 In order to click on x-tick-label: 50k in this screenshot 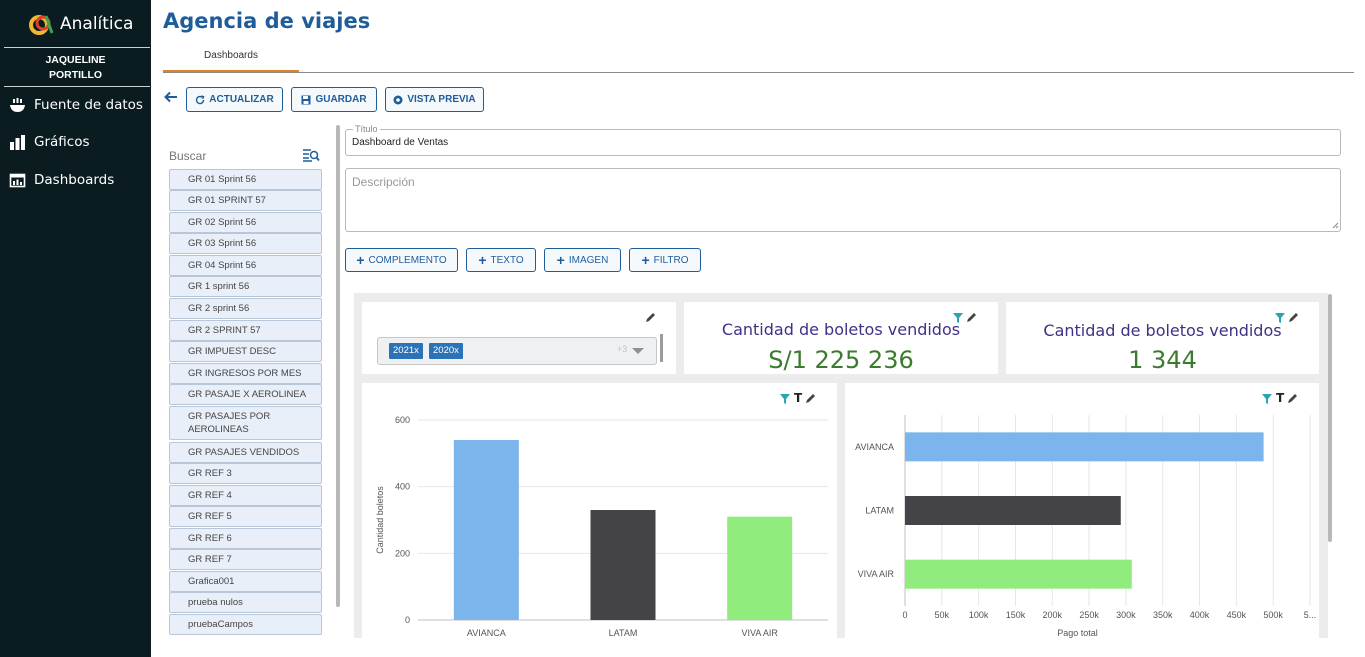, I will do `click(942, 615)`.